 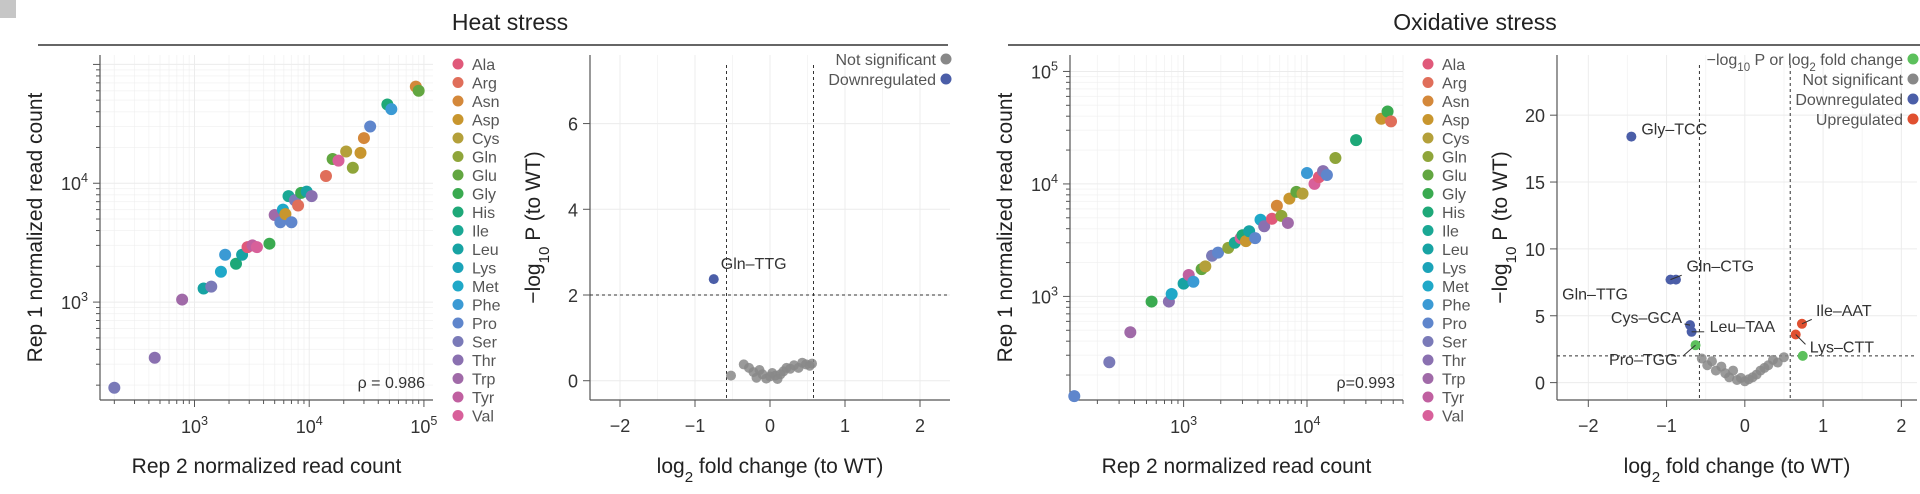 I want to click on point-label: Ile–AAT, so click(x=1844, y=311).